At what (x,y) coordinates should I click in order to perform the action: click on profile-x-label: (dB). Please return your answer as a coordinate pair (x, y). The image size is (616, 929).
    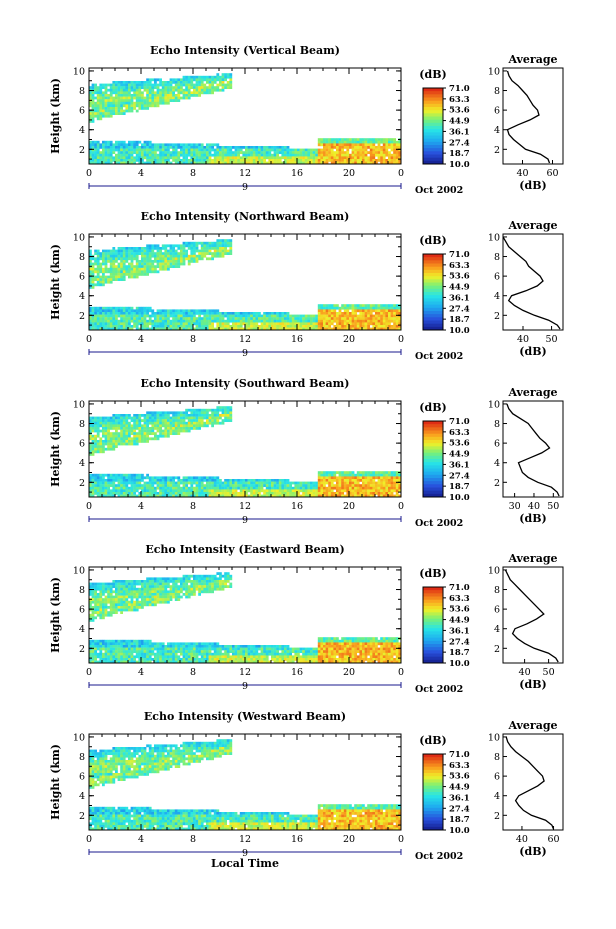
    Looking at the image, I should click on (532, 518).